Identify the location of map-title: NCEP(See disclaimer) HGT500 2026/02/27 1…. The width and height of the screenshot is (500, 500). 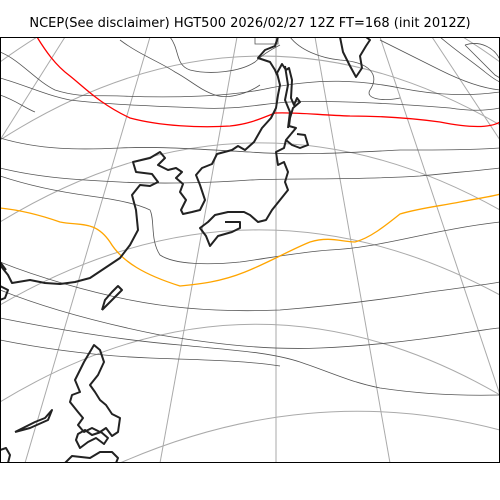
(250, 23).